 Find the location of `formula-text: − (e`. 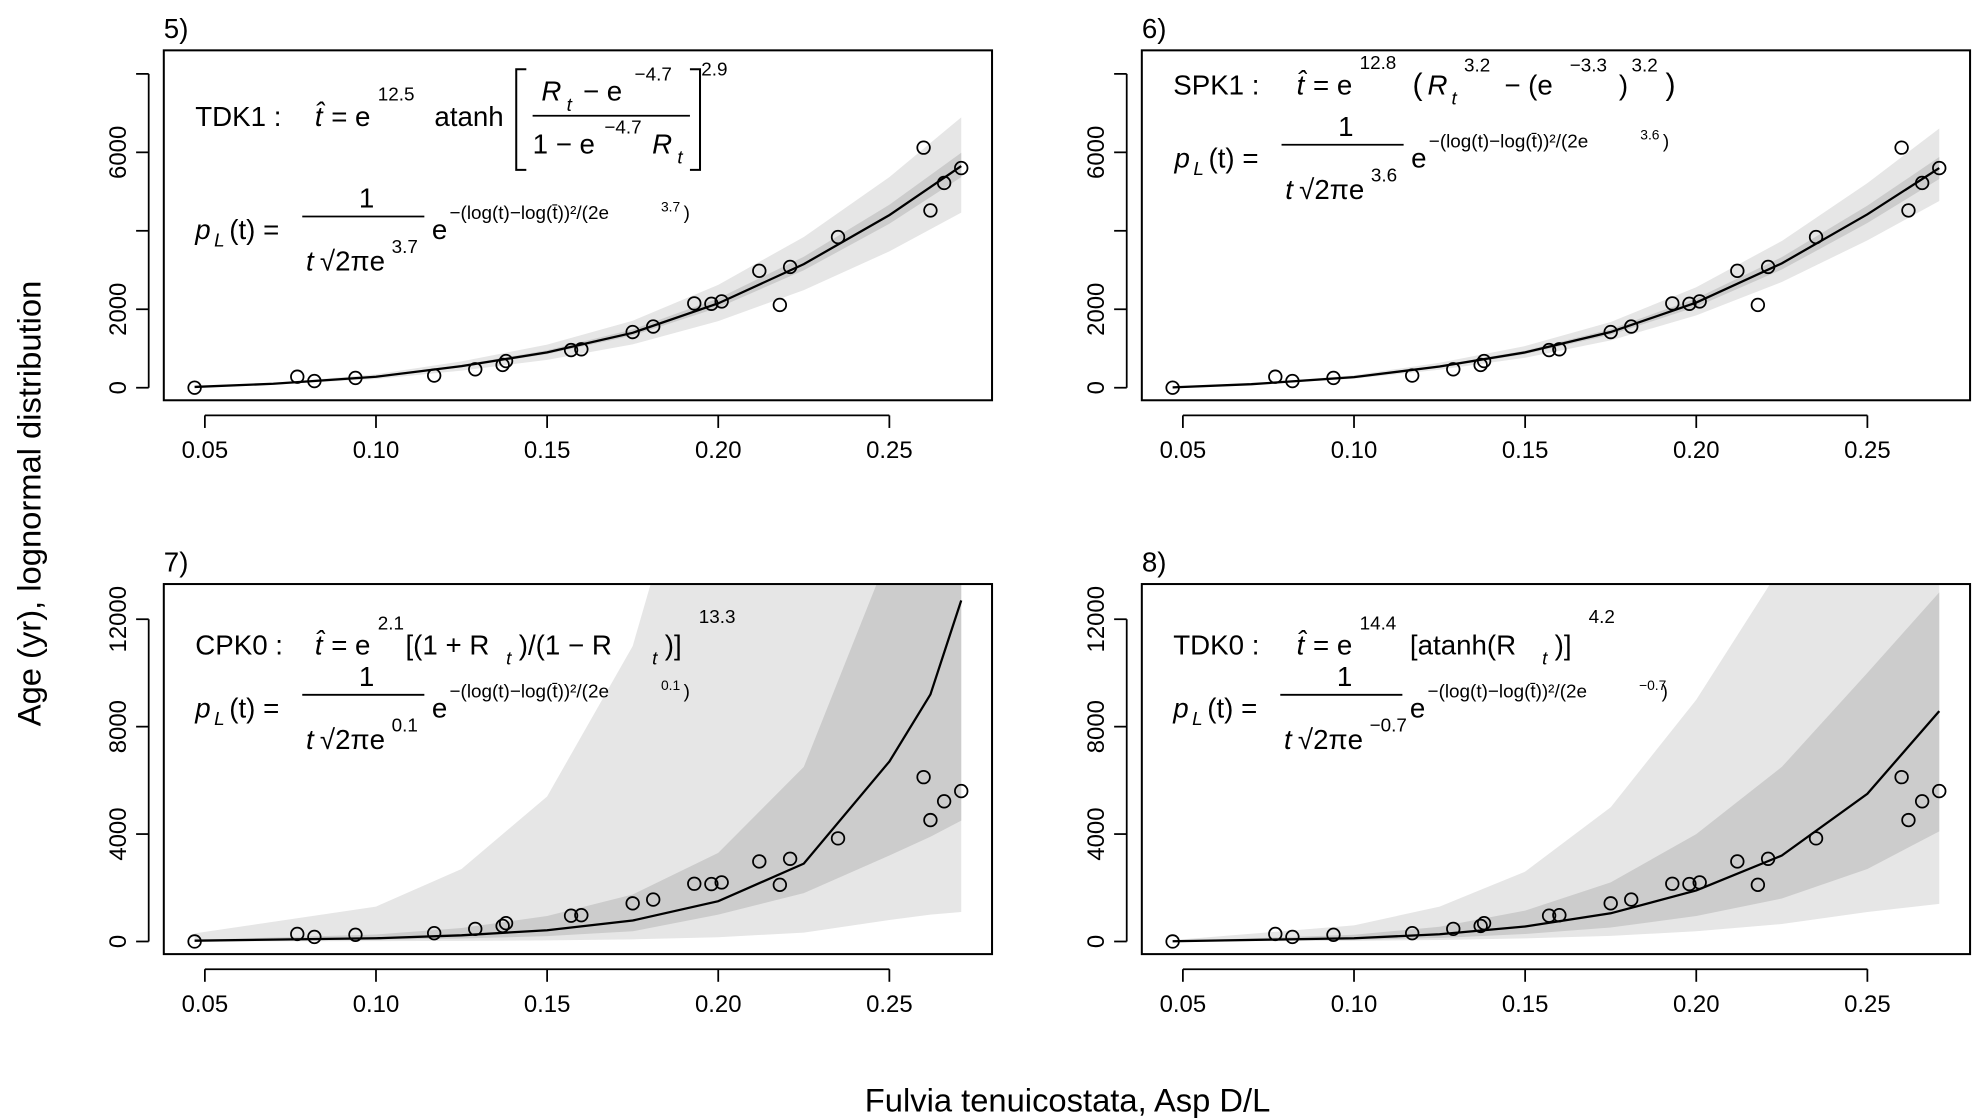

formula-text: − (e is located at coordinates (1528, 84).